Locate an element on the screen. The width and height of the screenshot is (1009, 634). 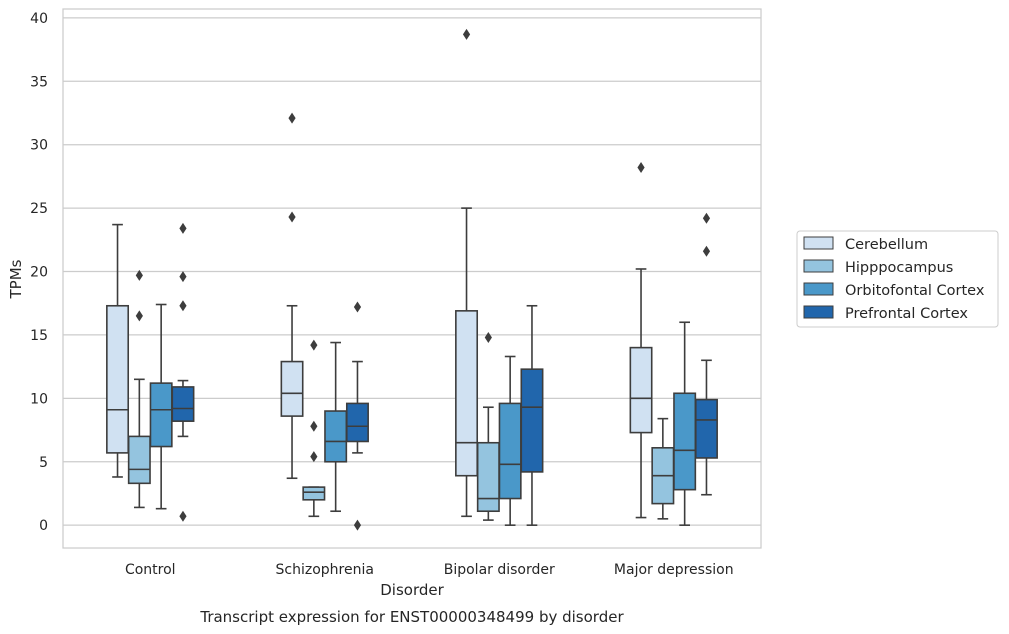
legend-label: Cerebellum is located at coordinates (886, 245).